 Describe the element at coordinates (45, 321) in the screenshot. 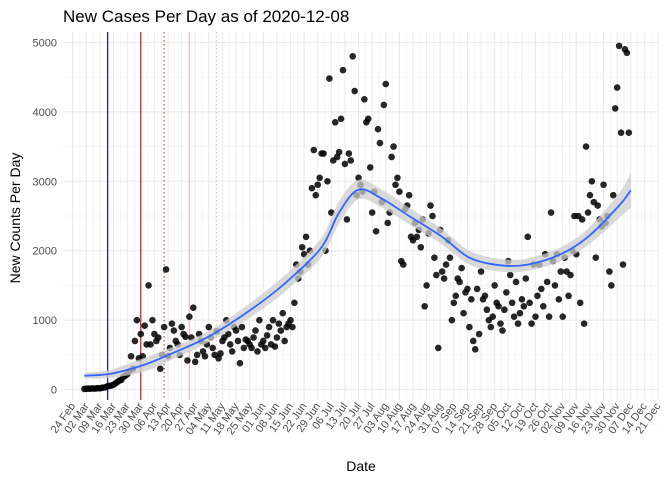

I see `y-tick-label: 1000` at that location.